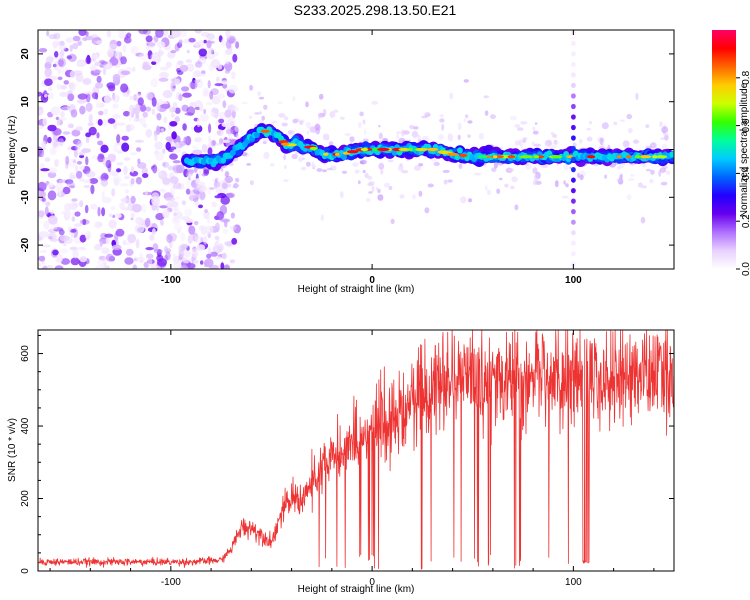 The image size is (750, 600). What do you see at coordinates (25, 197) in the screenshot?
I see `y-tick-label: -10` at bounding box center [25, 197].